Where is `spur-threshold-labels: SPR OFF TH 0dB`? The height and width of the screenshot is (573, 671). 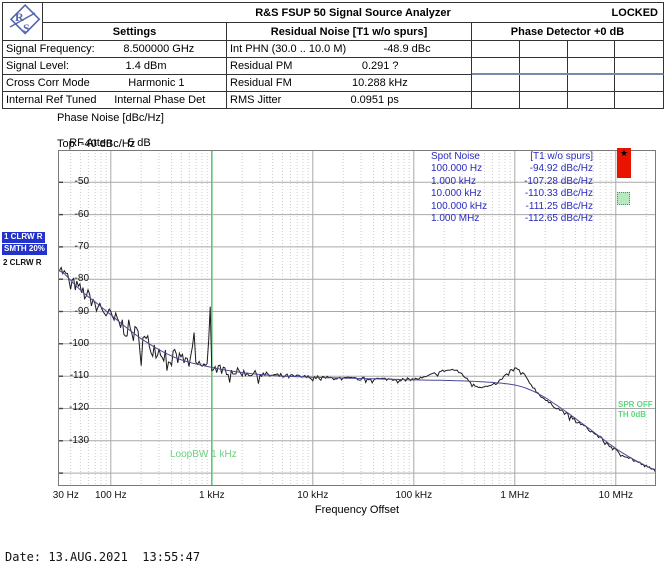 spur-threshold-labels: SPR OFF TH 0dB is located at coordinates (635, 410).